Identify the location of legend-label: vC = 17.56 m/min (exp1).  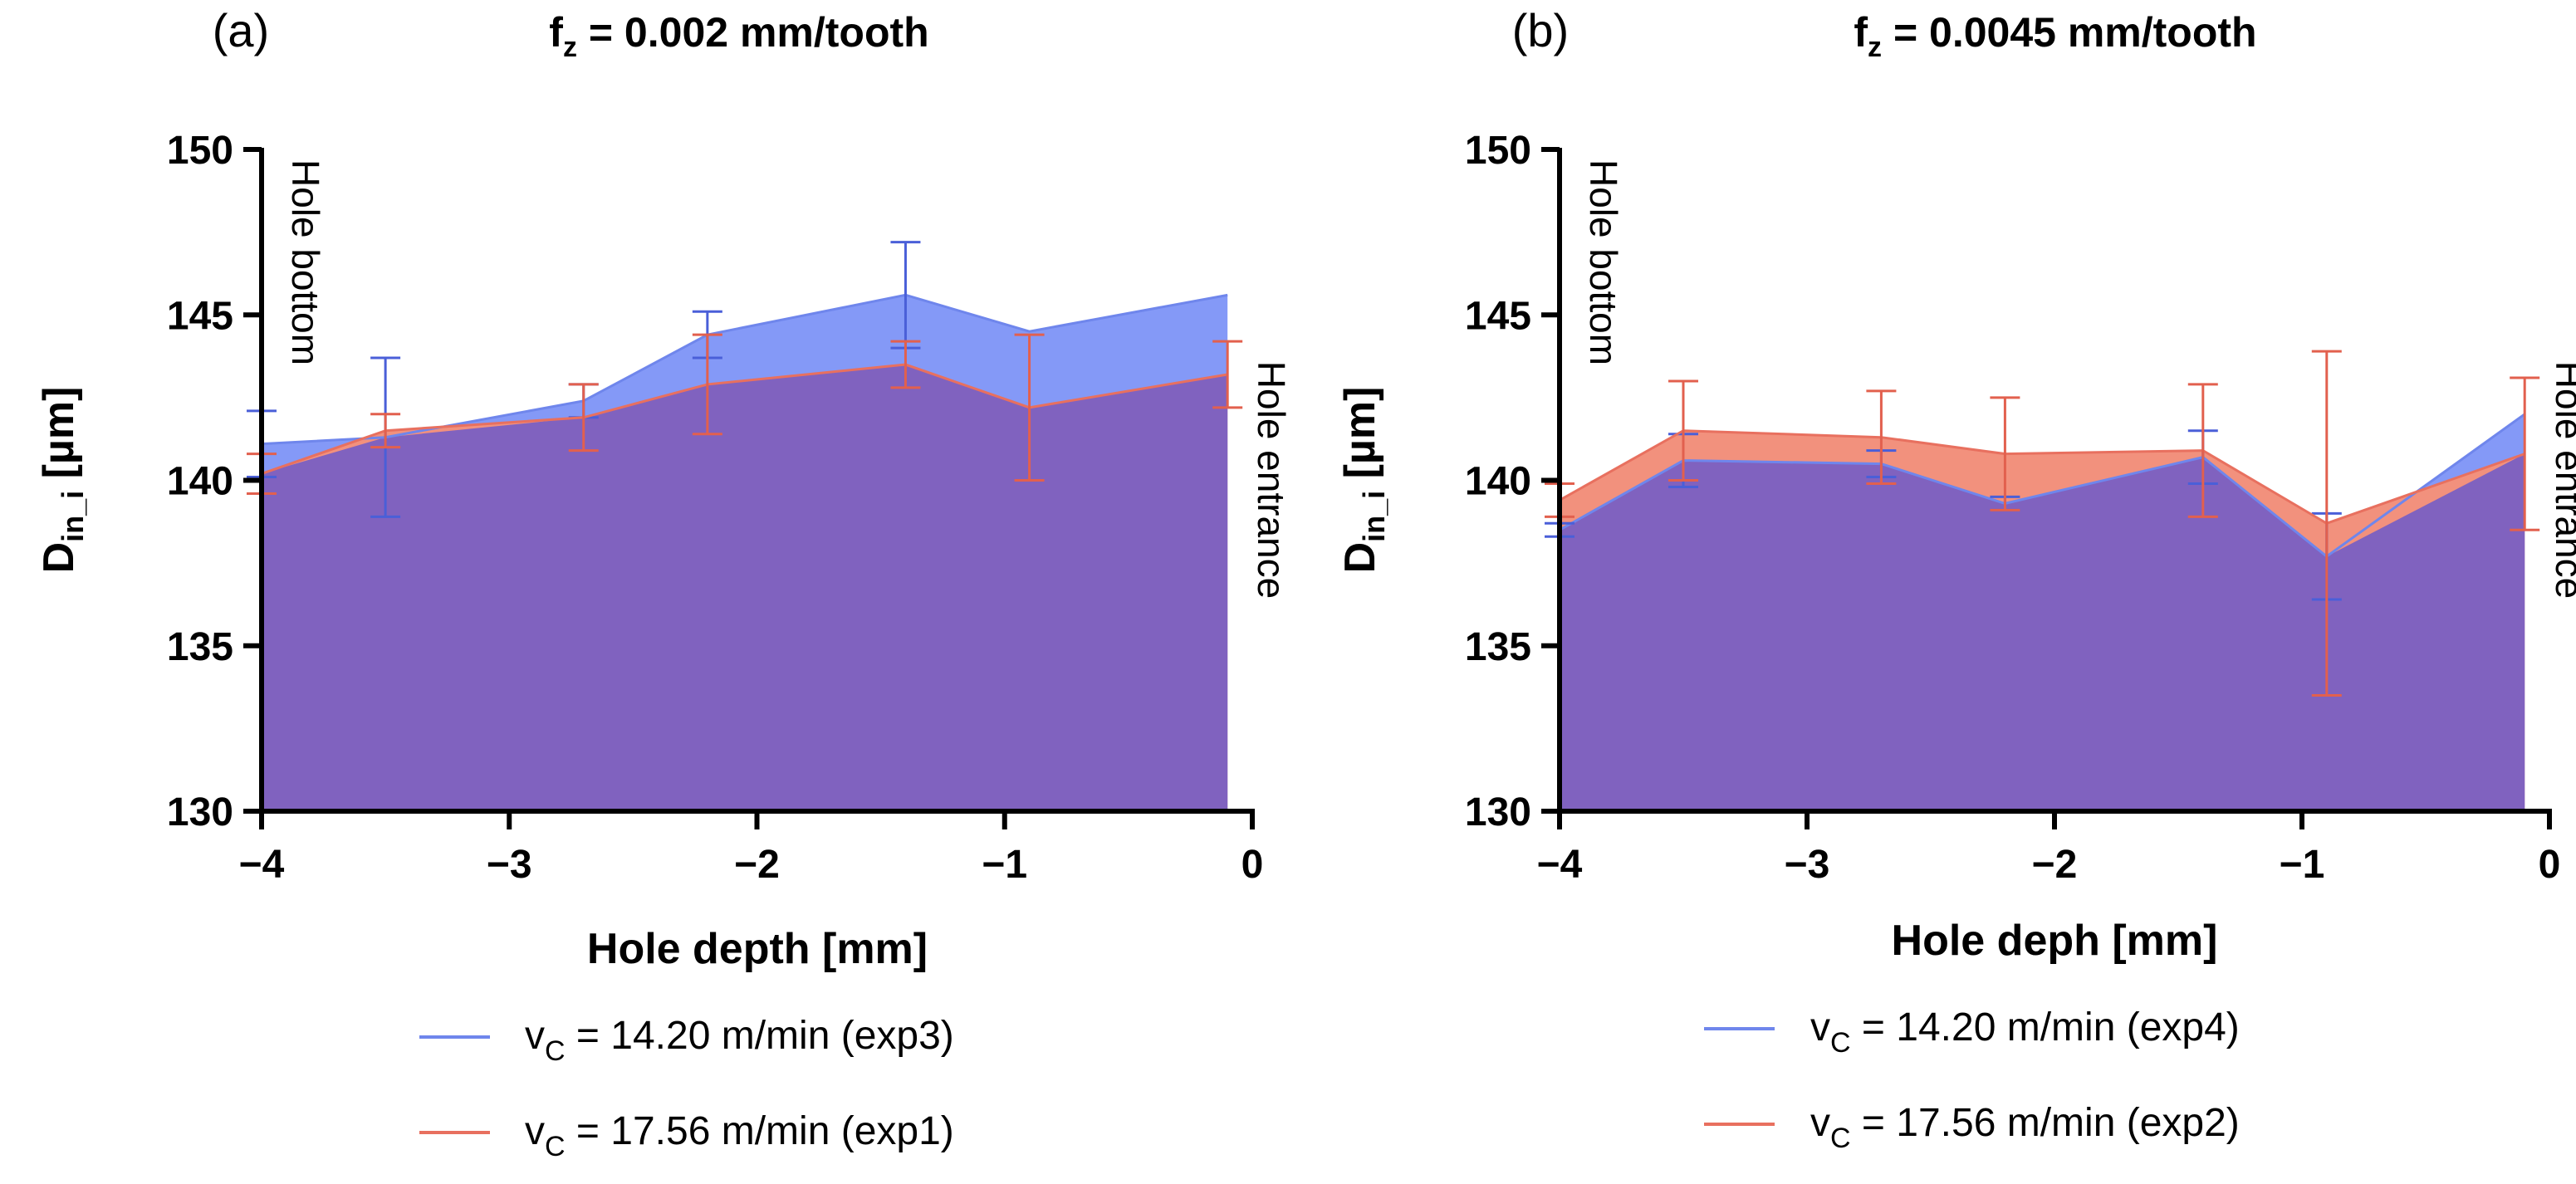
(740, 1135).